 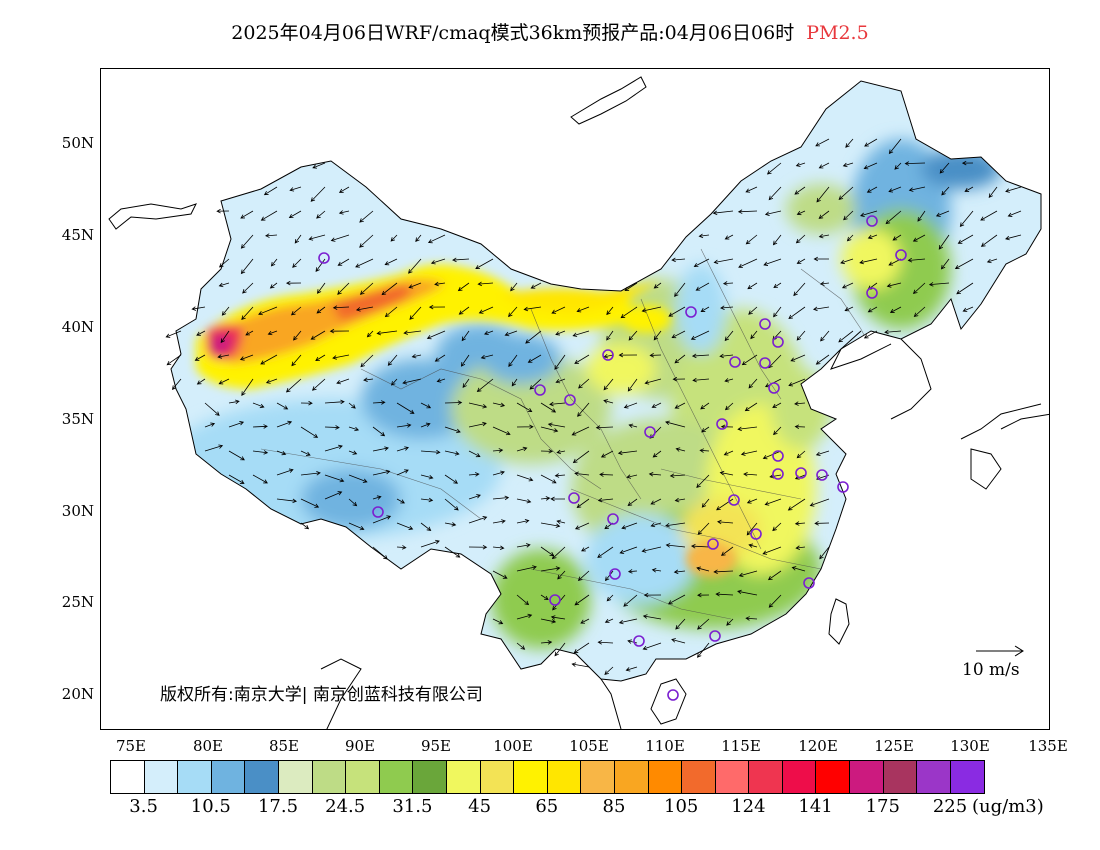 I want to click on lat-label: 40N, so click(x=77, y=327).